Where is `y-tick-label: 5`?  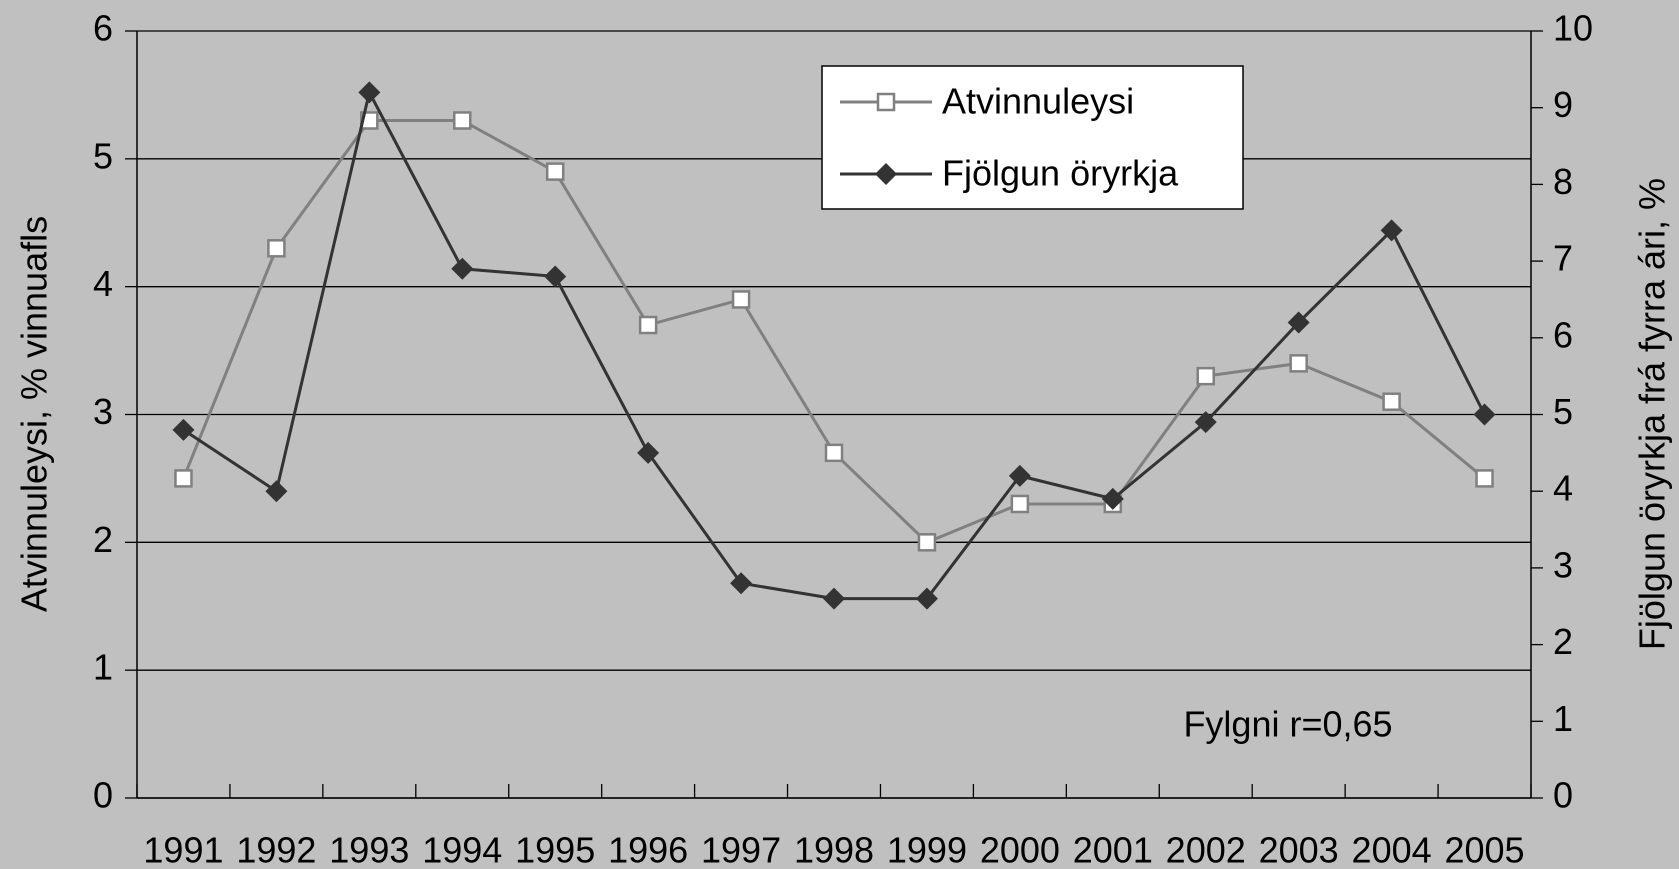
y-tick-label: 5 is located at coordinates (103, 155).